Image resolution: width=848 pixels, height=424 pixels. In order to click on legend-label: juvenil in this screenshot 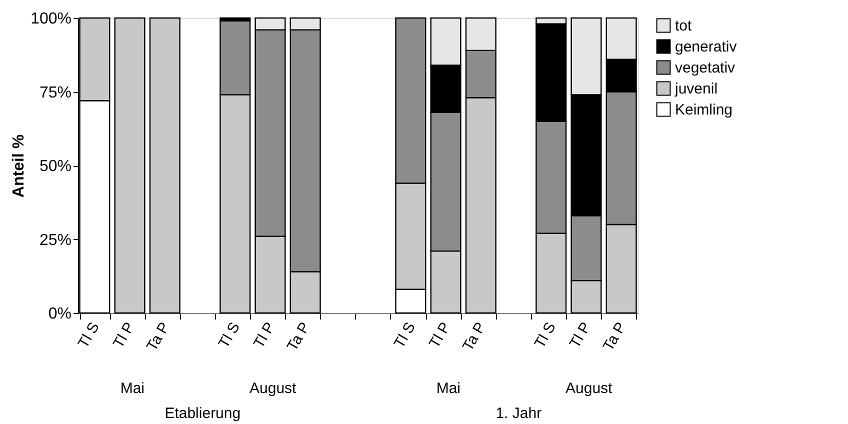, I will do `click(696, 89)`.